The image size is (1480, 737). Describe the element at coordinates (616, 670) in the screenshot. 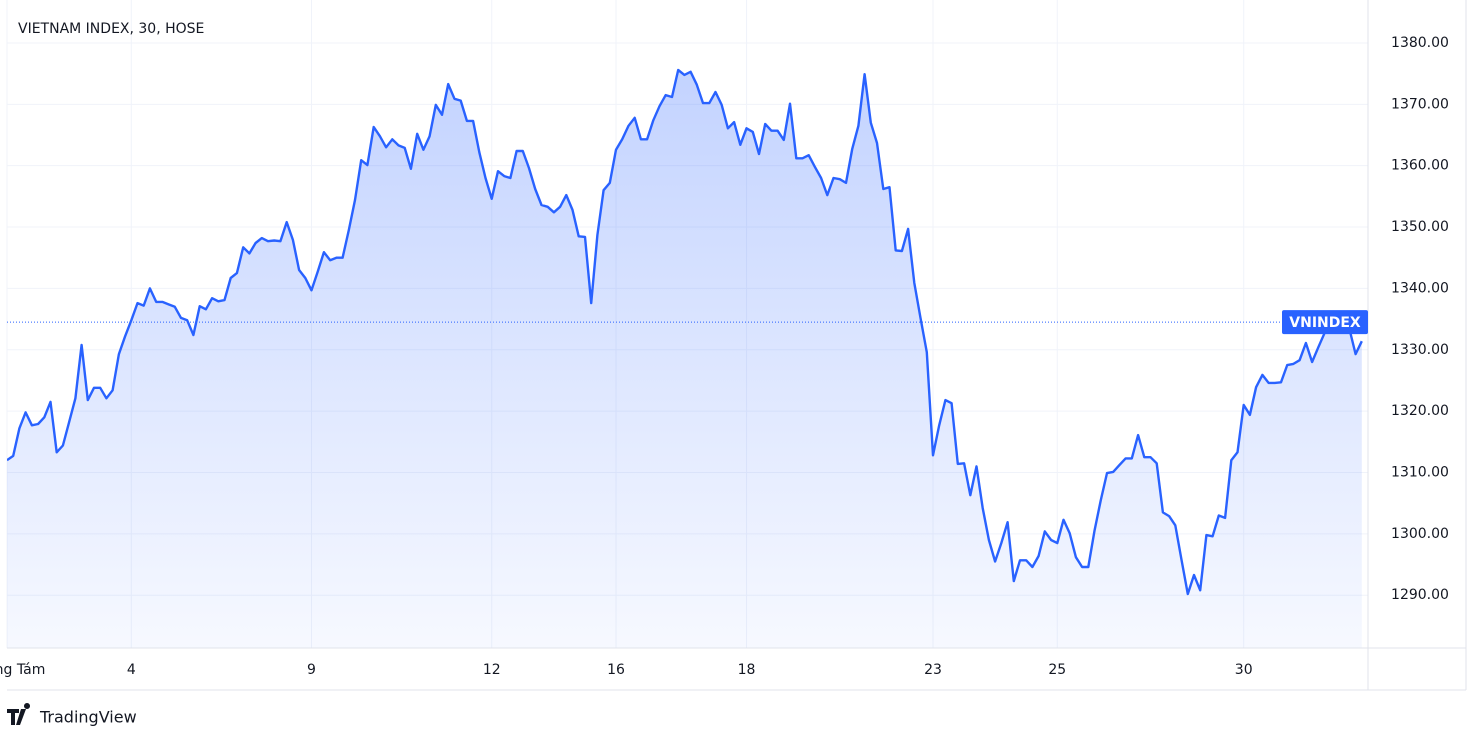

I see `x-tick-label: 16` at that location.